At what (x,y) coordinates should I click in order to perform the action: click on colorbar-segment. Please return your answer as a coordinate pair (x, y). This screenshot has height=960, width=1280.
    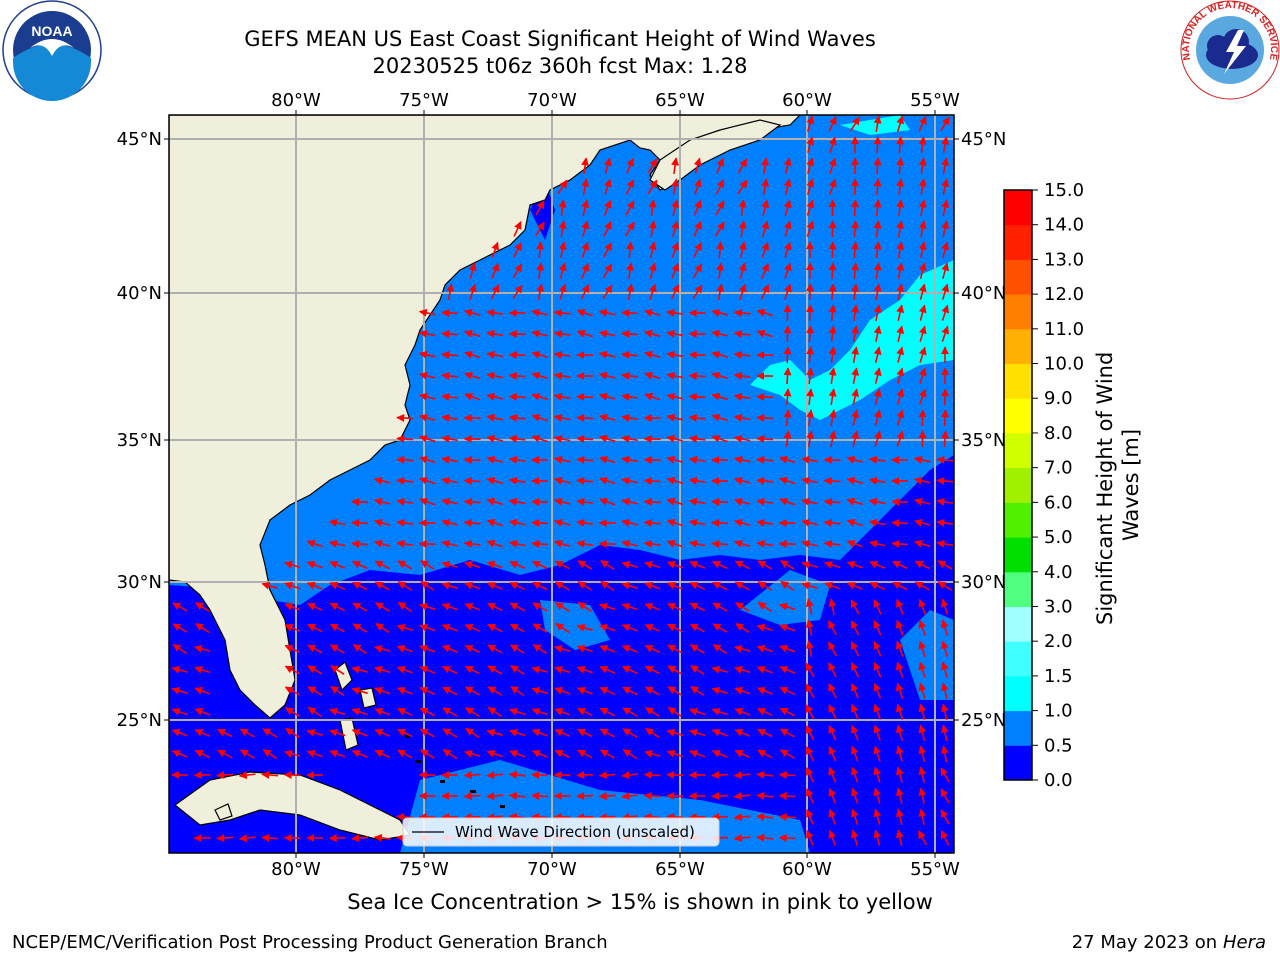
    Looking at the image, I should click on (1018, 728).